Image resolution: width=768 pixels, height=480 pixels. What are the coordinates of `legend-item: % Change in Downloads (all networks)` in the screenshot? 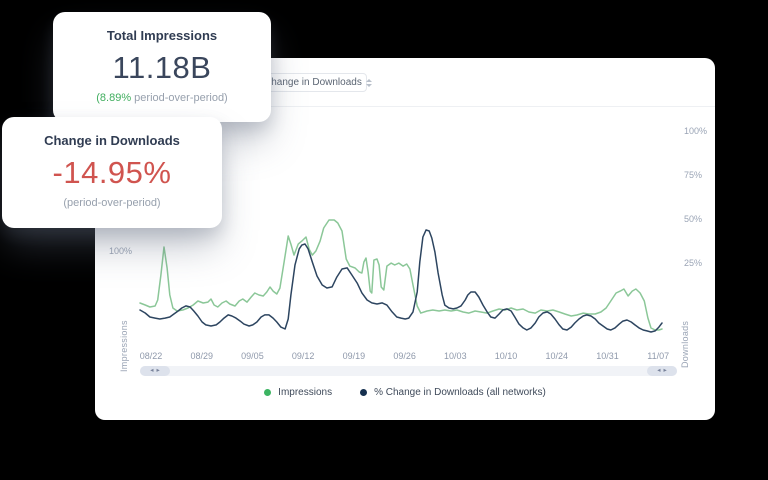 It's located at (453, 392).